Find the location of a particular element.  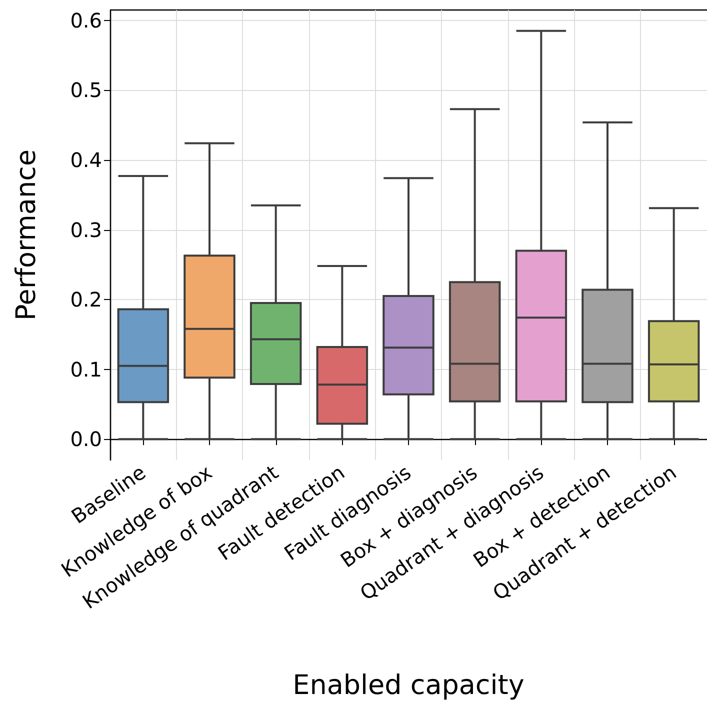

y-tick-label: 0.6 is located at coordinates (86, 20).